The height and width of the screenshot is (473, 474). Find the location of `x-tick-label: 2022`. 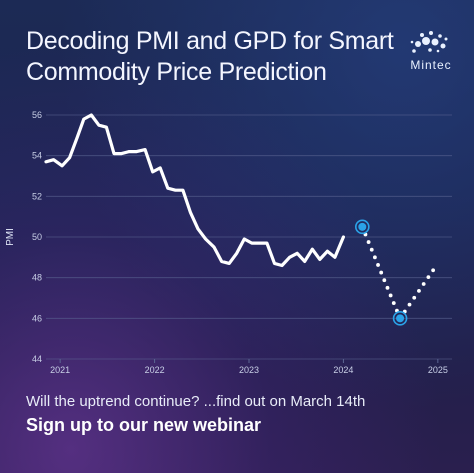

x-tick-label: 2022 is located at coordinates (155, 370).